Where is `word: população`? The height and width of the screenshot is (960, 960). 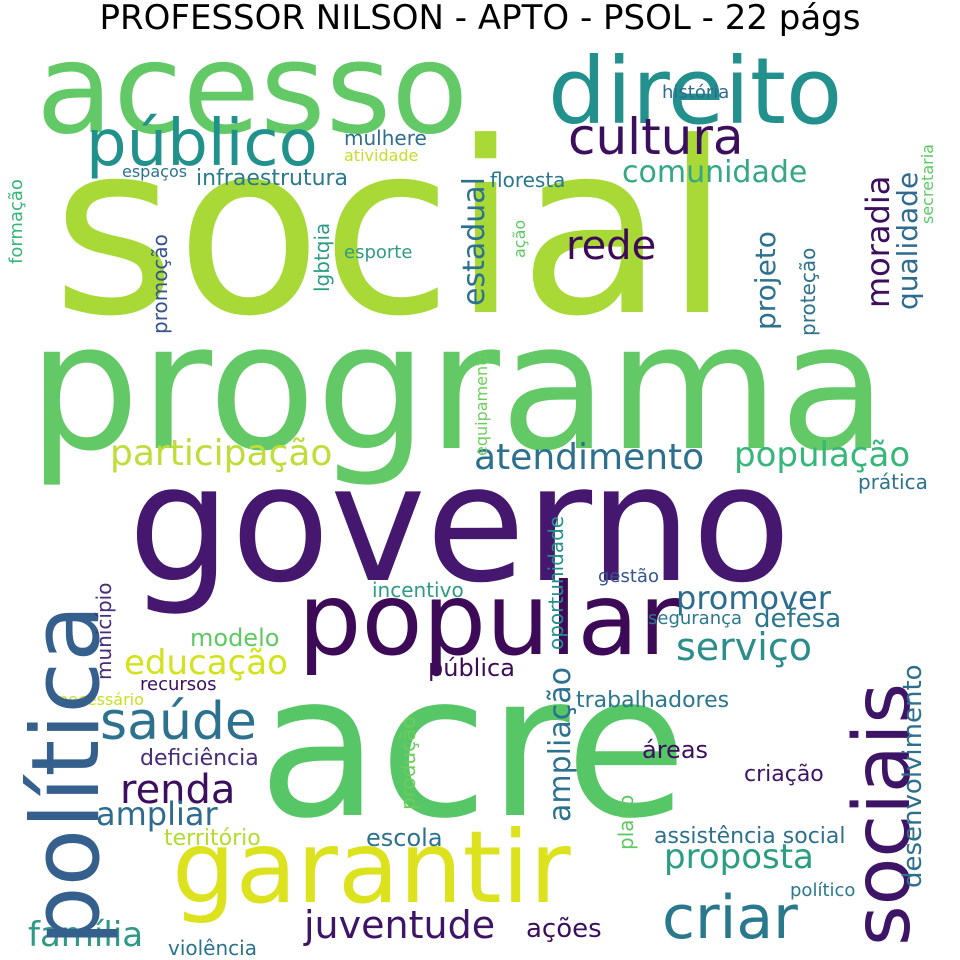 word: população is located at coordinates (822, 455).